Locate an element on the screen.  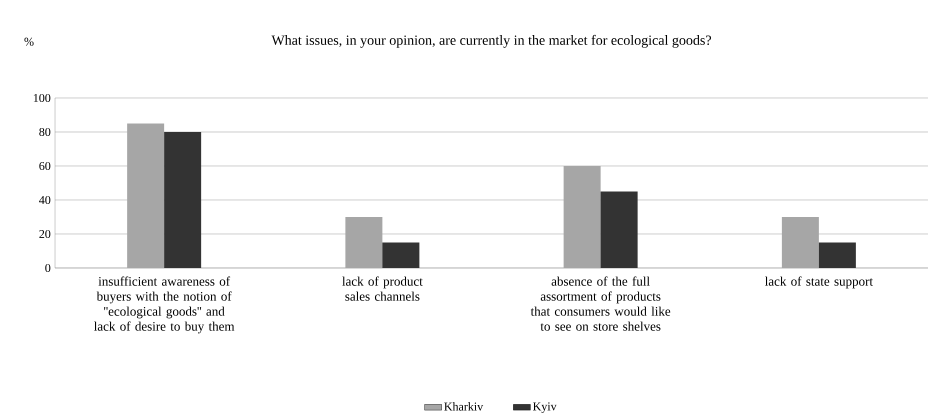
x-tick-label: absence of the full assortment of products that consumers would like to see on store shelves is located at coordinates (600, 303).